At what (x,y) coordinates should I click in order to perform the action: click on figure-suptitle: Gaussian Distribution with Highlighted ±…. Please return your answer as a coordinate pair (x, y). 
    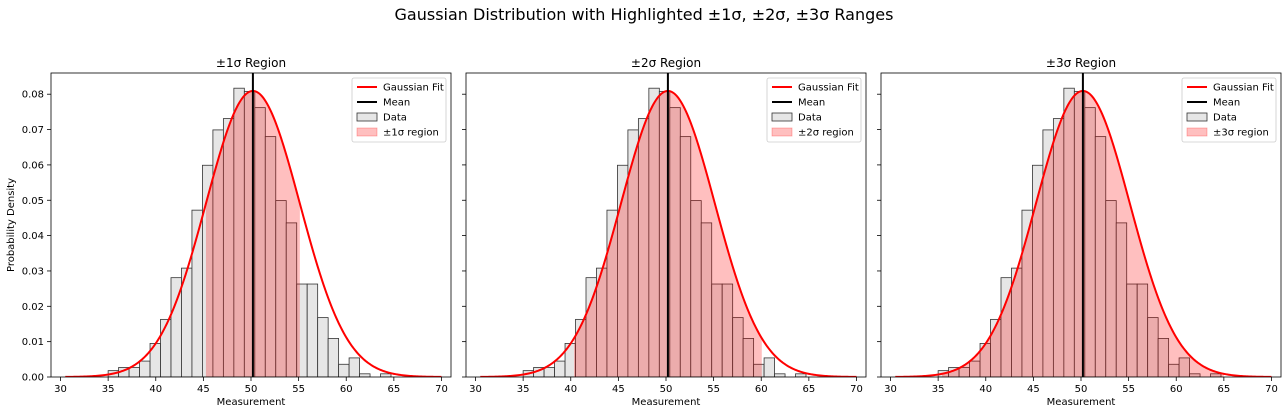
    Looking at the image, I should click on (644, 14).